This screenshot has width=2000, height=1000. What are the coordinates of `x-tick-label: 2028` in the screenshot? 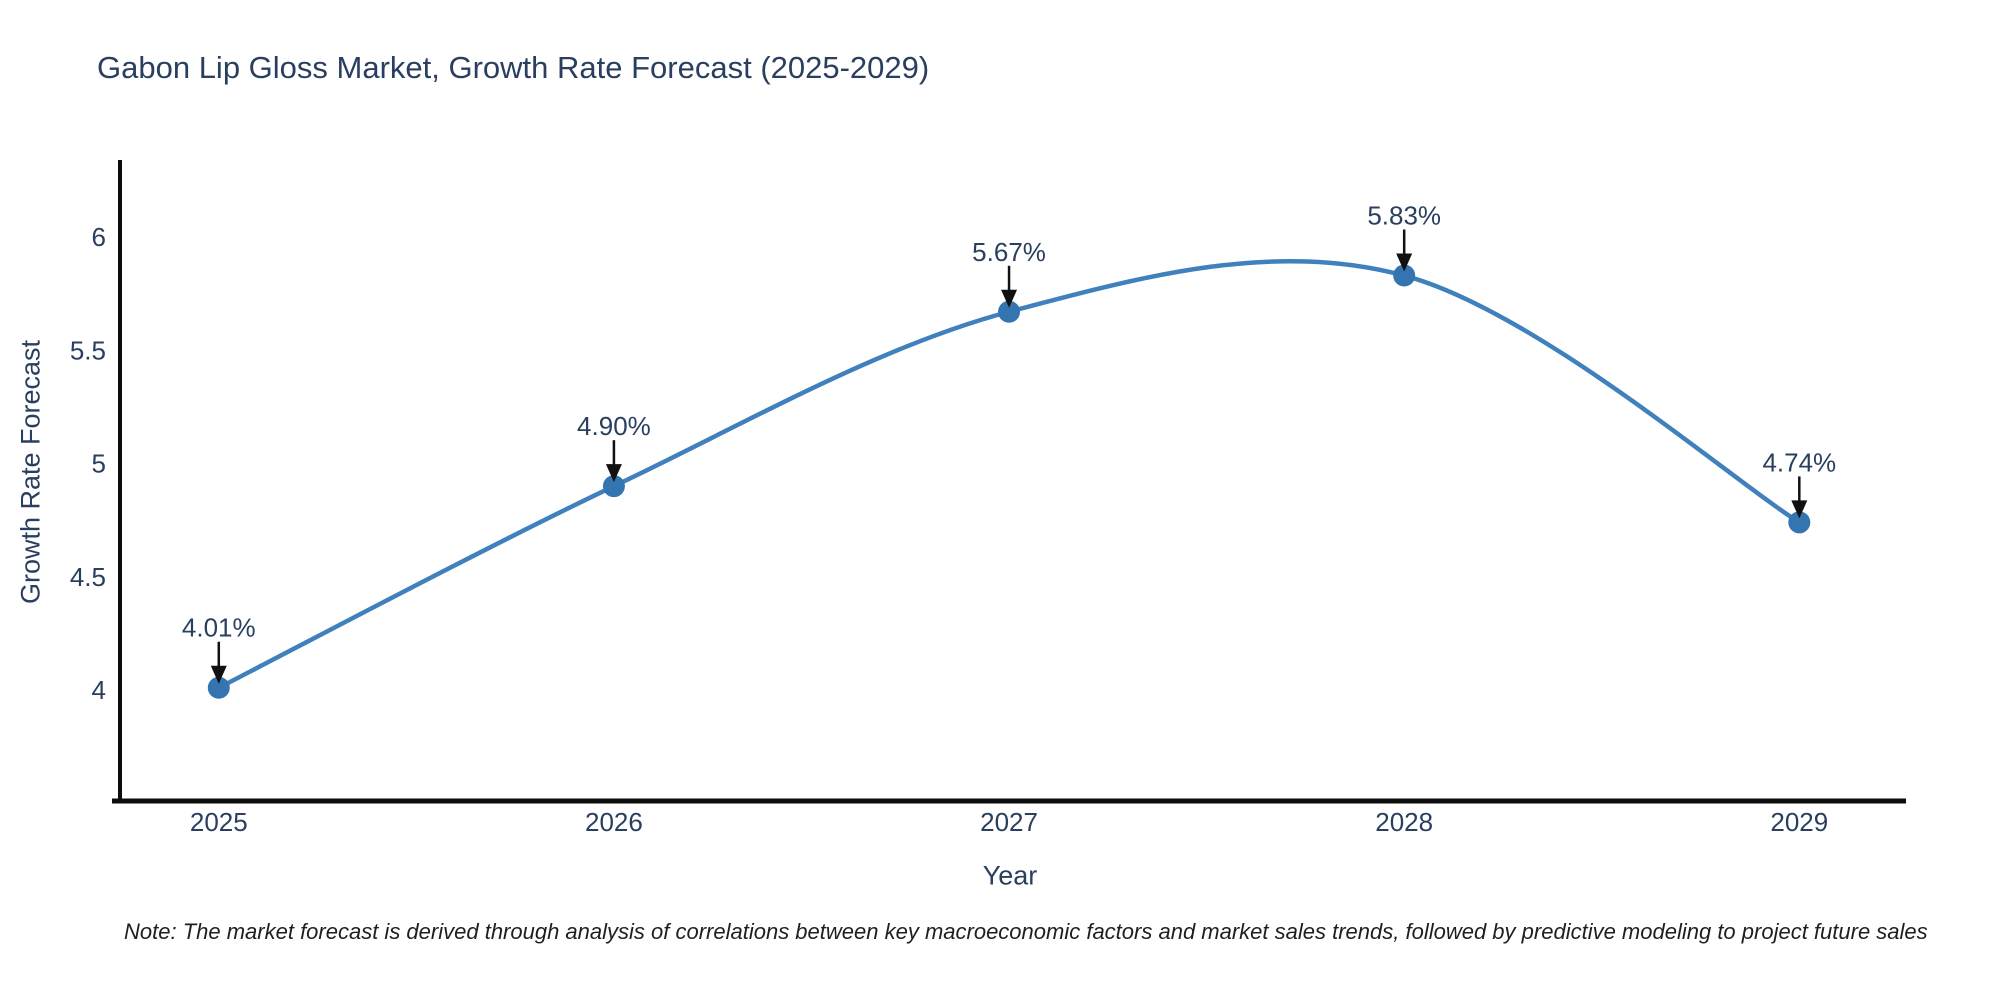 It's located at (1404, 822).